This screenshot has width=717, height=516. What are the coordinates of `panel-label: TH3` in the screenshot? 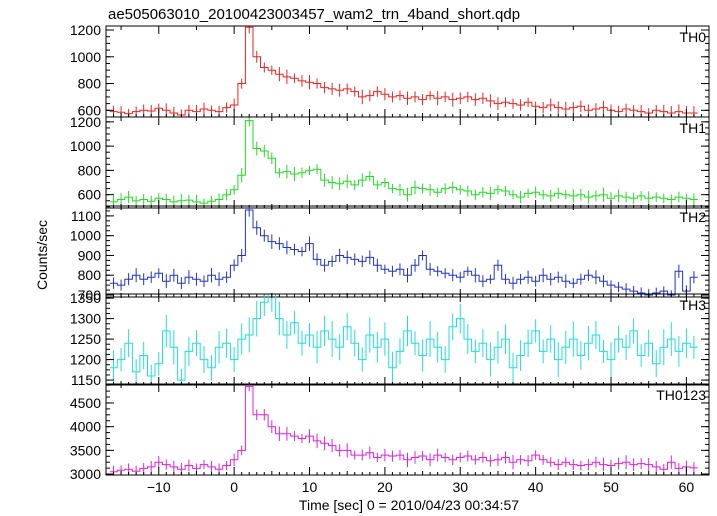 It's located at (693, 305).